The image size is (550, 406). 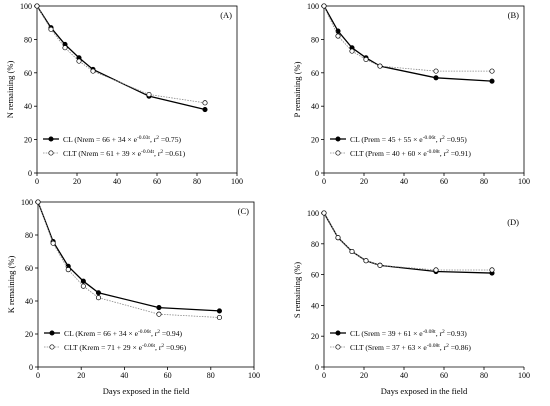 I want to click on legend-text-main: CL (Krem = 66 + 34 × e, so click(x=101, y=333).